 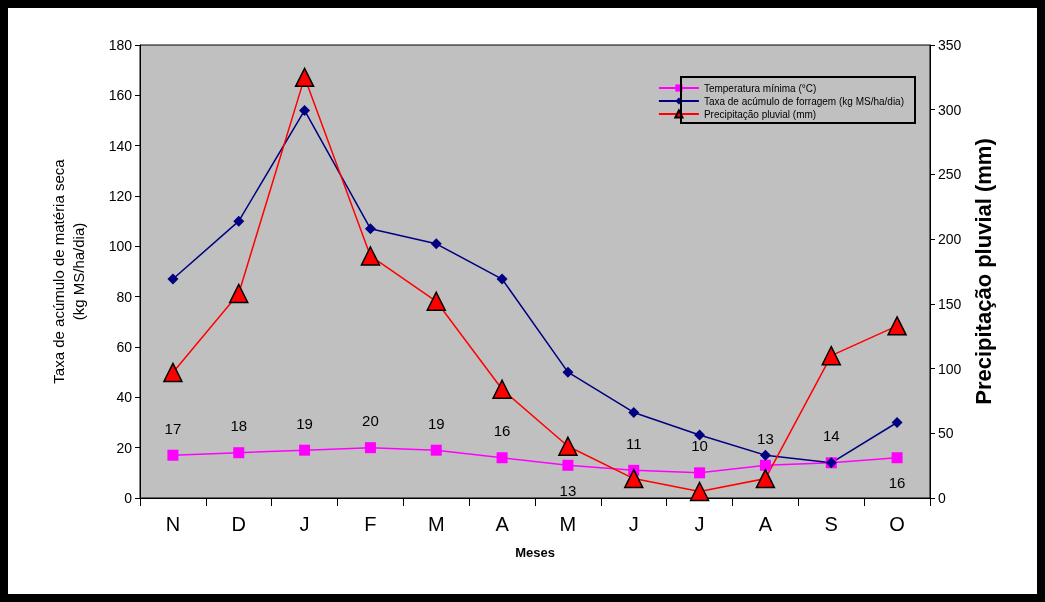 What do you see at coordinates (950, 174) in the screenshot?
I see `y2-tick-label: 250` at bounding box center [950, 174].